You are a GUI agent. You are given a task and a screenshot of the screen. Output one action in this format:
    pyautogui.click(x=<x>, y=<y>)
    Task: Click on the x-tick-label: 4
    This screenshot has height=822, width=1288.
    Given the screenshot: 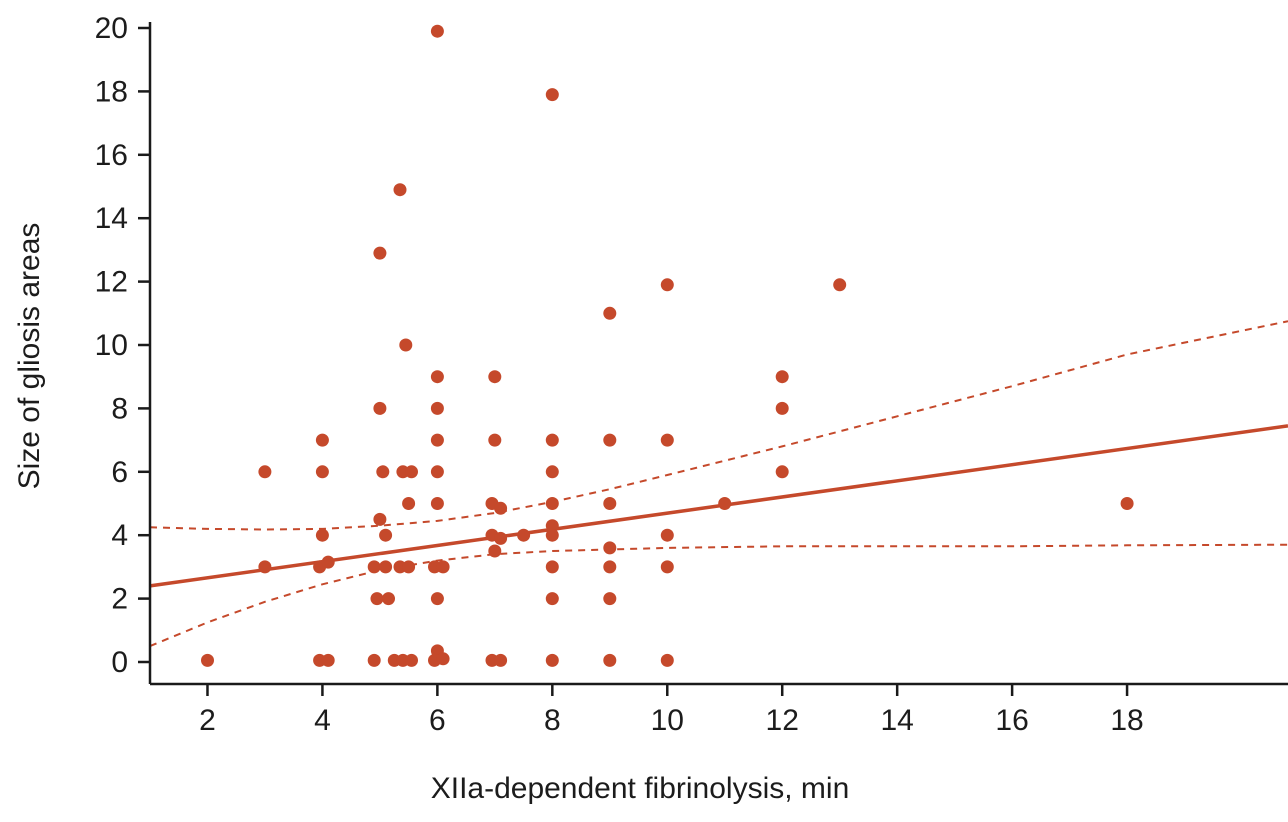 What is the action you would take?
    pyautogui.click(x=322, y=720)
    